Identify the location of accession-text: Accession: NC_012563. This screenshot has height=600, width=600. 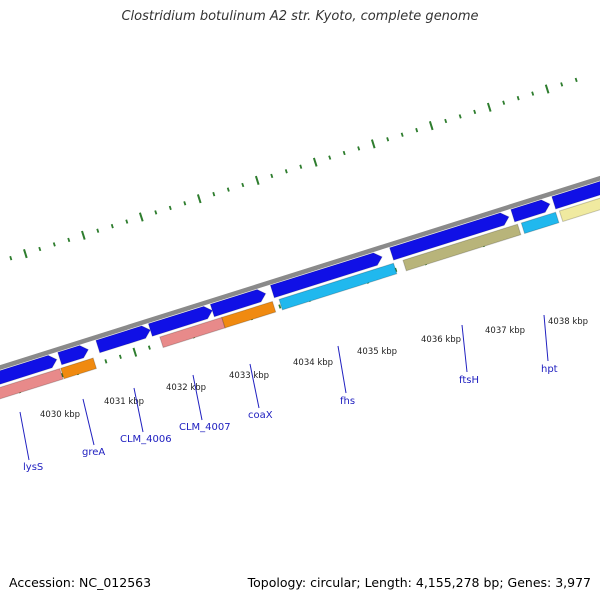
(80, 582).